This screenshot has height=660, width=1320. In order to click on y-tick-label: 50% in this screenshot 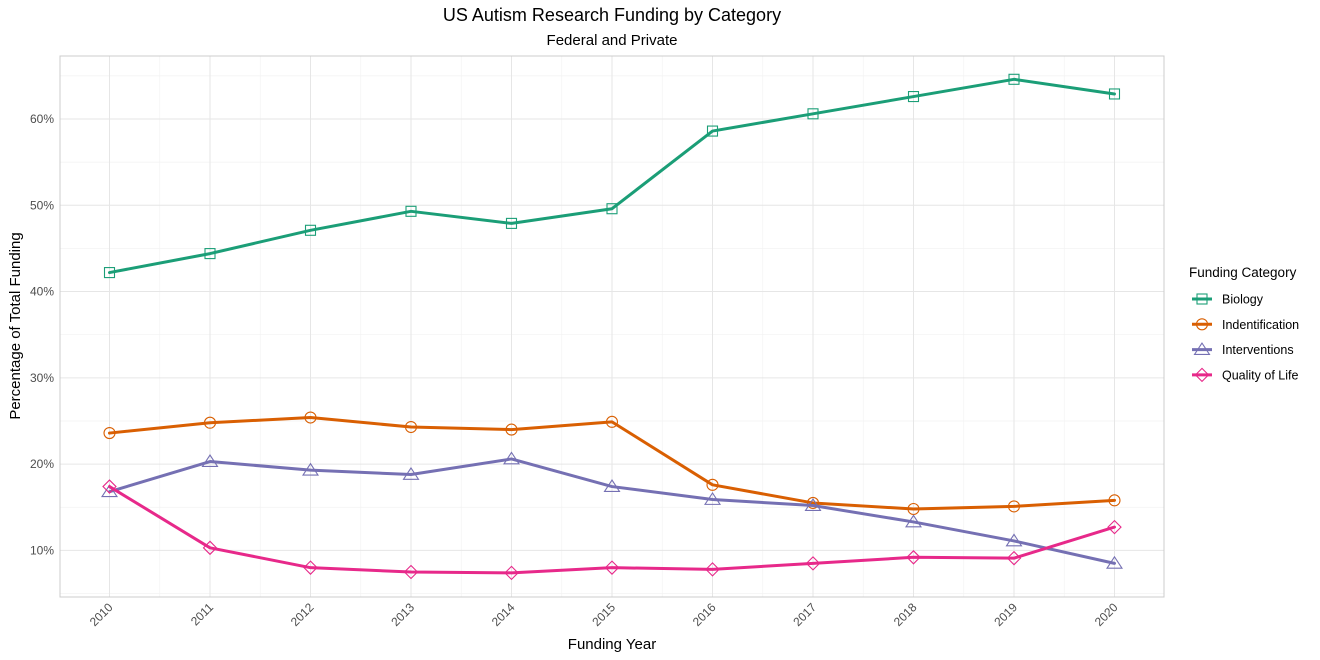, I will do `click(42, 205)`.